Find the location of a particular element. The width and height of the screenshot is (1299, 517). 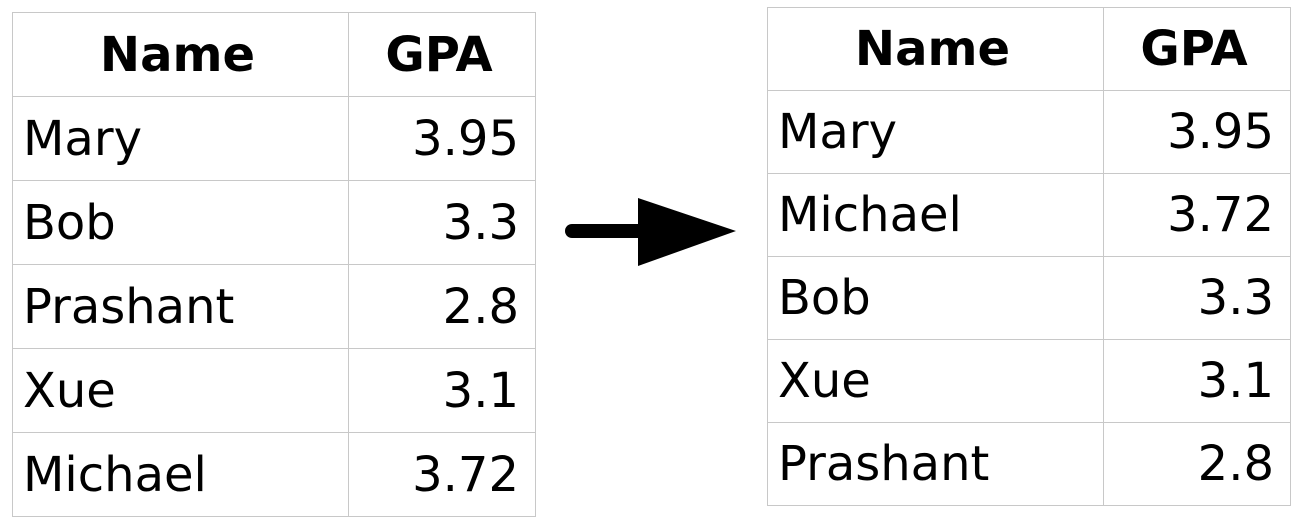

arrow-head is located at coordinates (687, 232).